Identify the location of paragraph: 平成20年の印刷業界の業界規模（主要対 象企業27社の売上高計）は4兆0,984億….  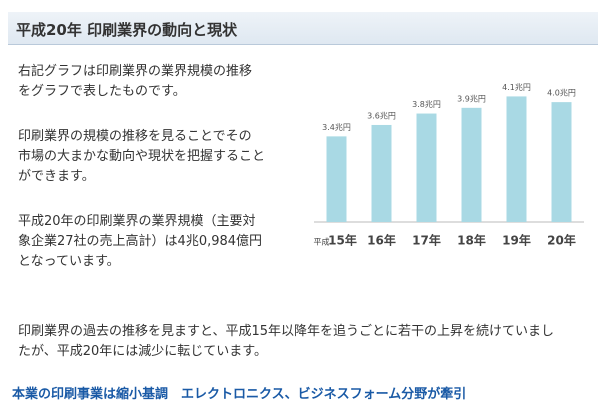
(140, 242).